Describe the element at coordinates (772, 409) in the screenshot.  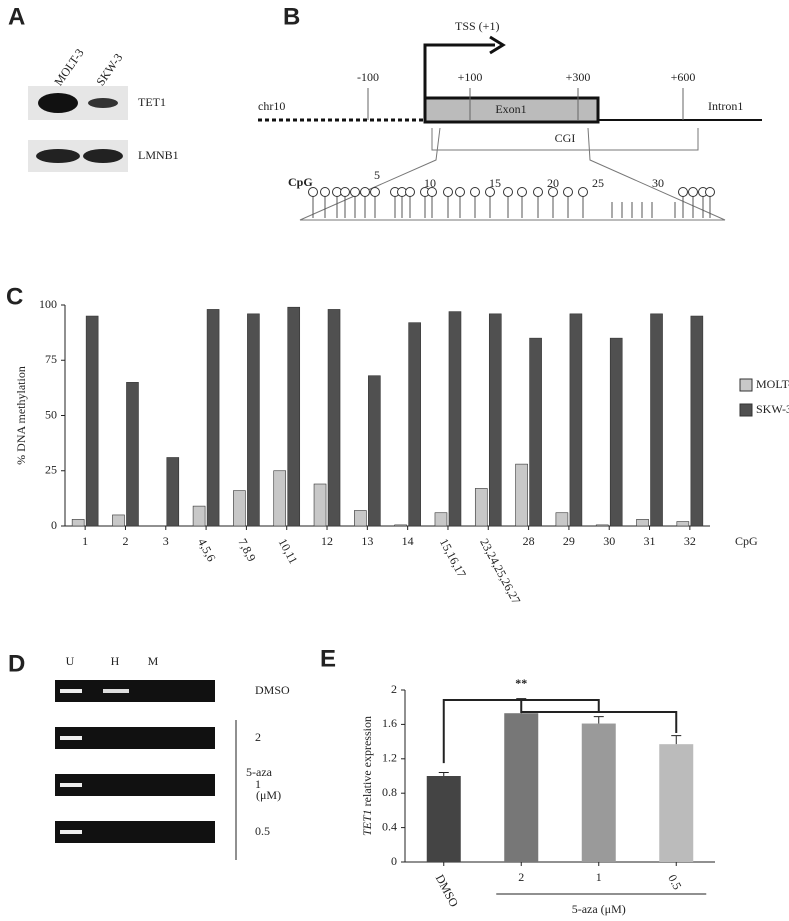
I see `legend-label: SKW-3` at that location.